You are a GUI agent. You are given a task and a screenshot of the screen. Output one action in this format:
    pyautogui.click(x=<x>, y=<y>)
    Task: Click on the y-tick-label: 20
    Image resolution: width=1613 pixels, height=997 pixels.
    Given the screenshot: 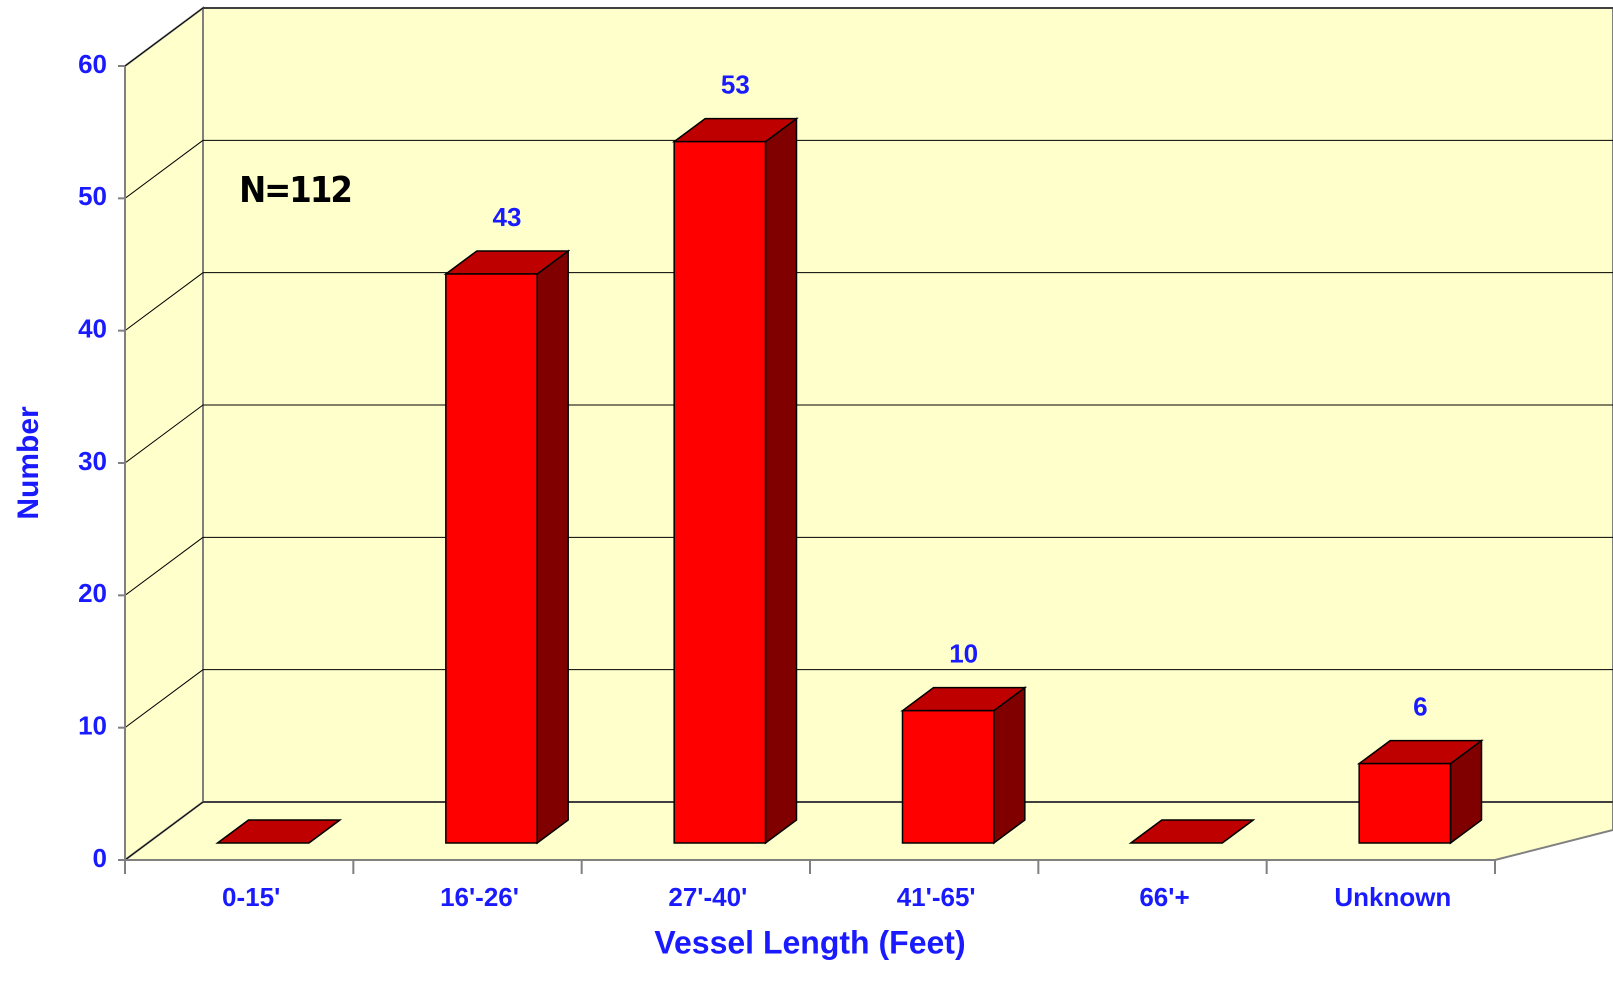 What is the action you would take?
    pyautogui.click(x=92, y=593)
    